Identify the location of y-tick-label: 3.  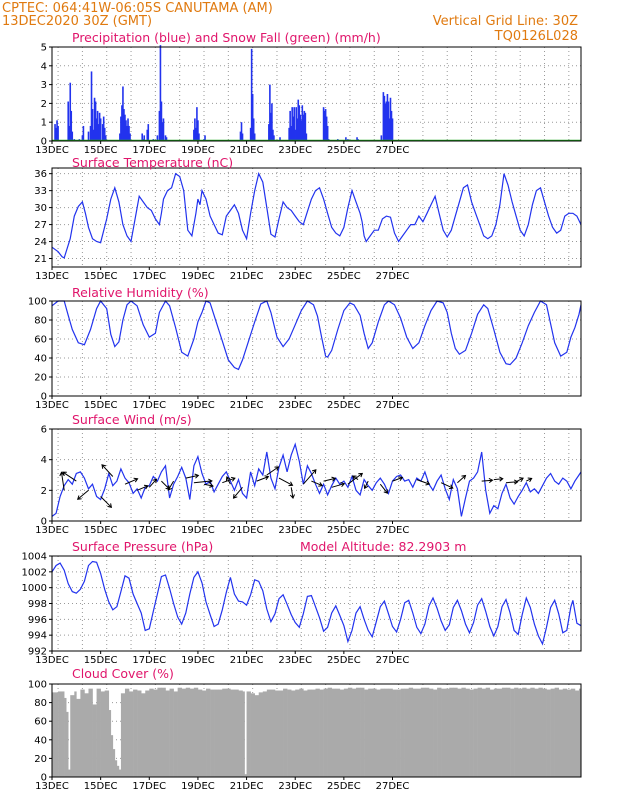
(44, 85).